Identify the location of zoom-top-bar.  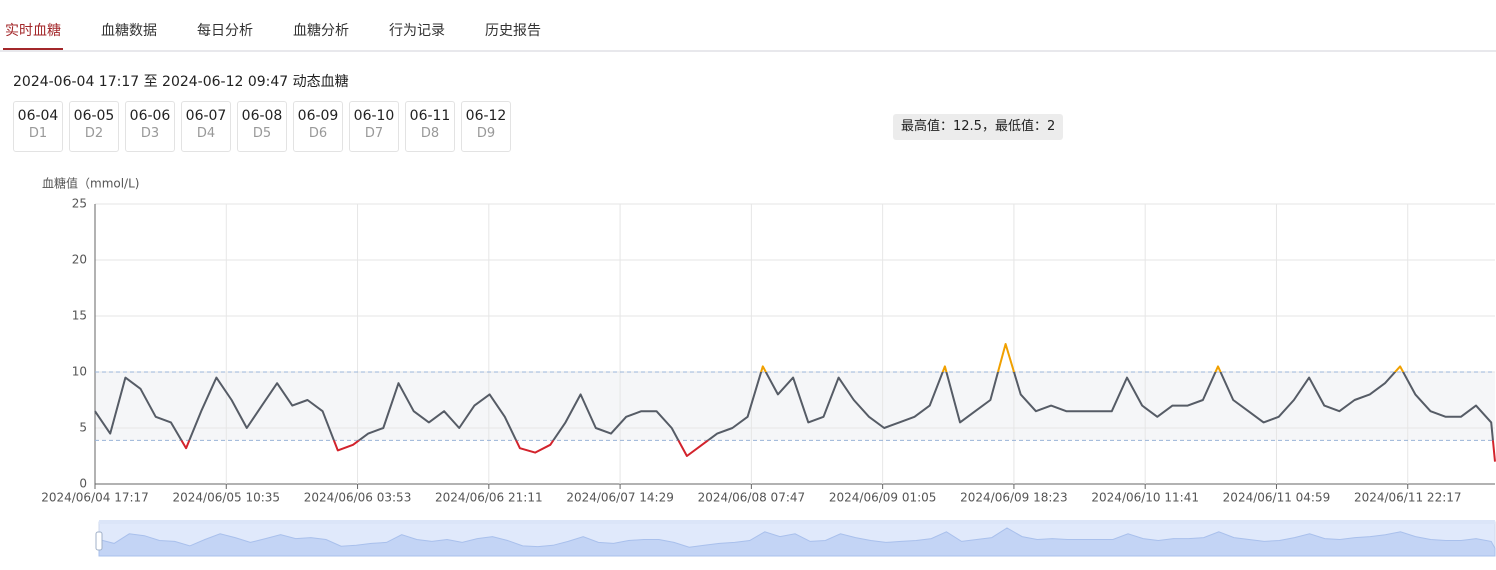
(797, 522).